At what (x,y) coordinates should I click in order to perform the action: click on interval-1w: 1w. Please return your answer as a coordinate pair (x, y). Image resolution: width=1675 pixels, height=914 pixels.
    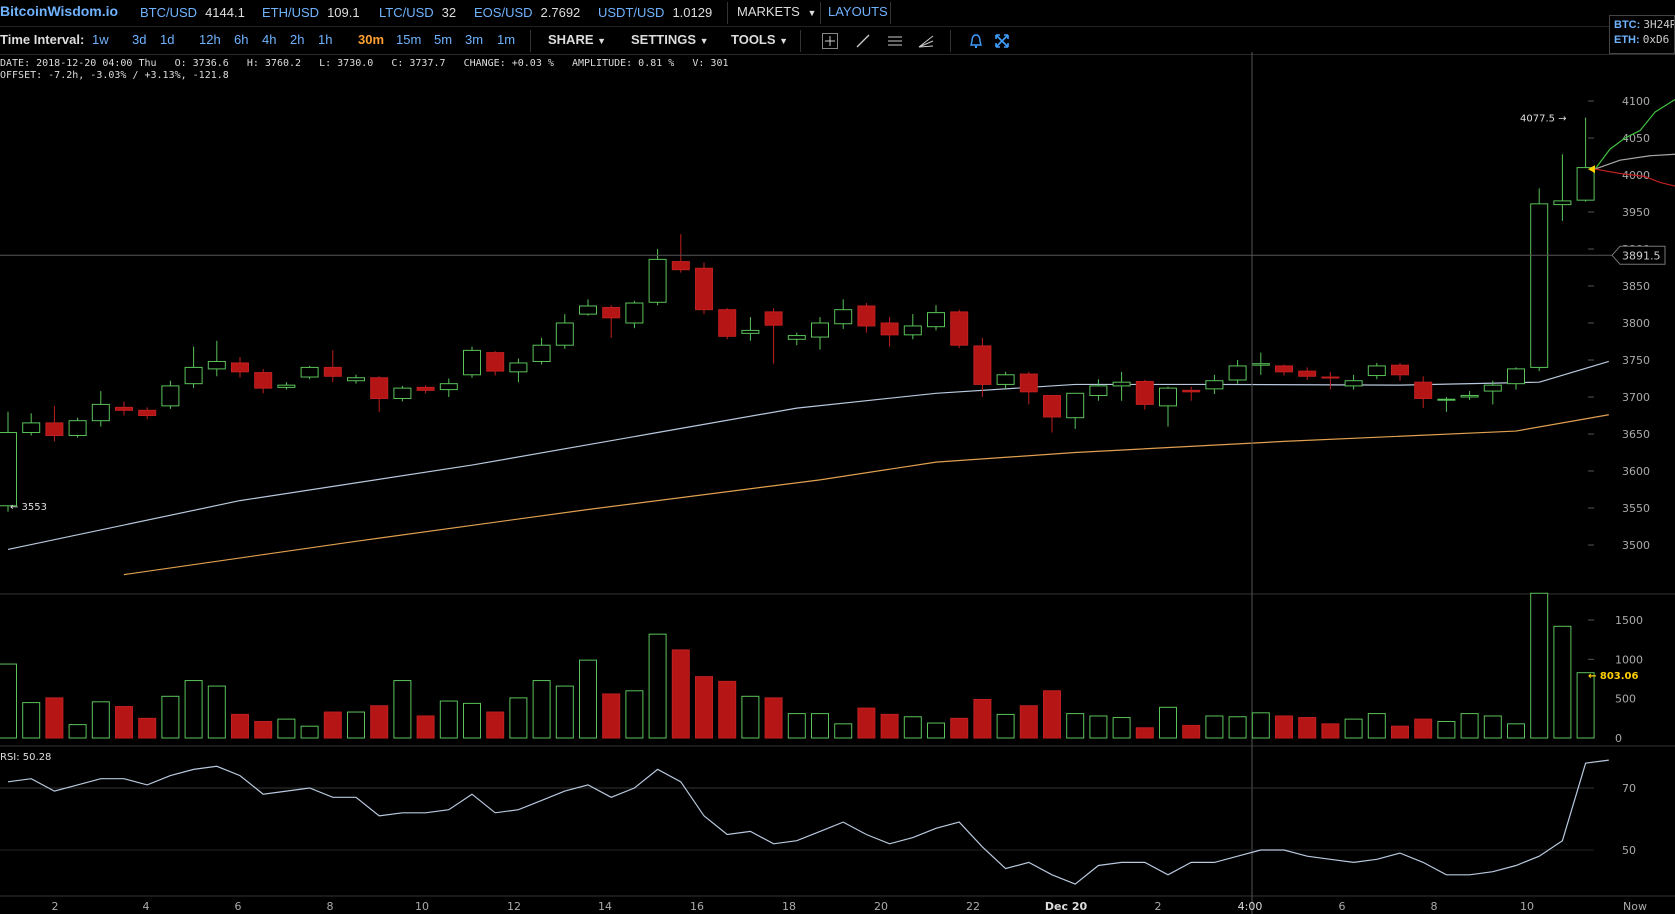
    Looking at the image, I should click on (100, 39).